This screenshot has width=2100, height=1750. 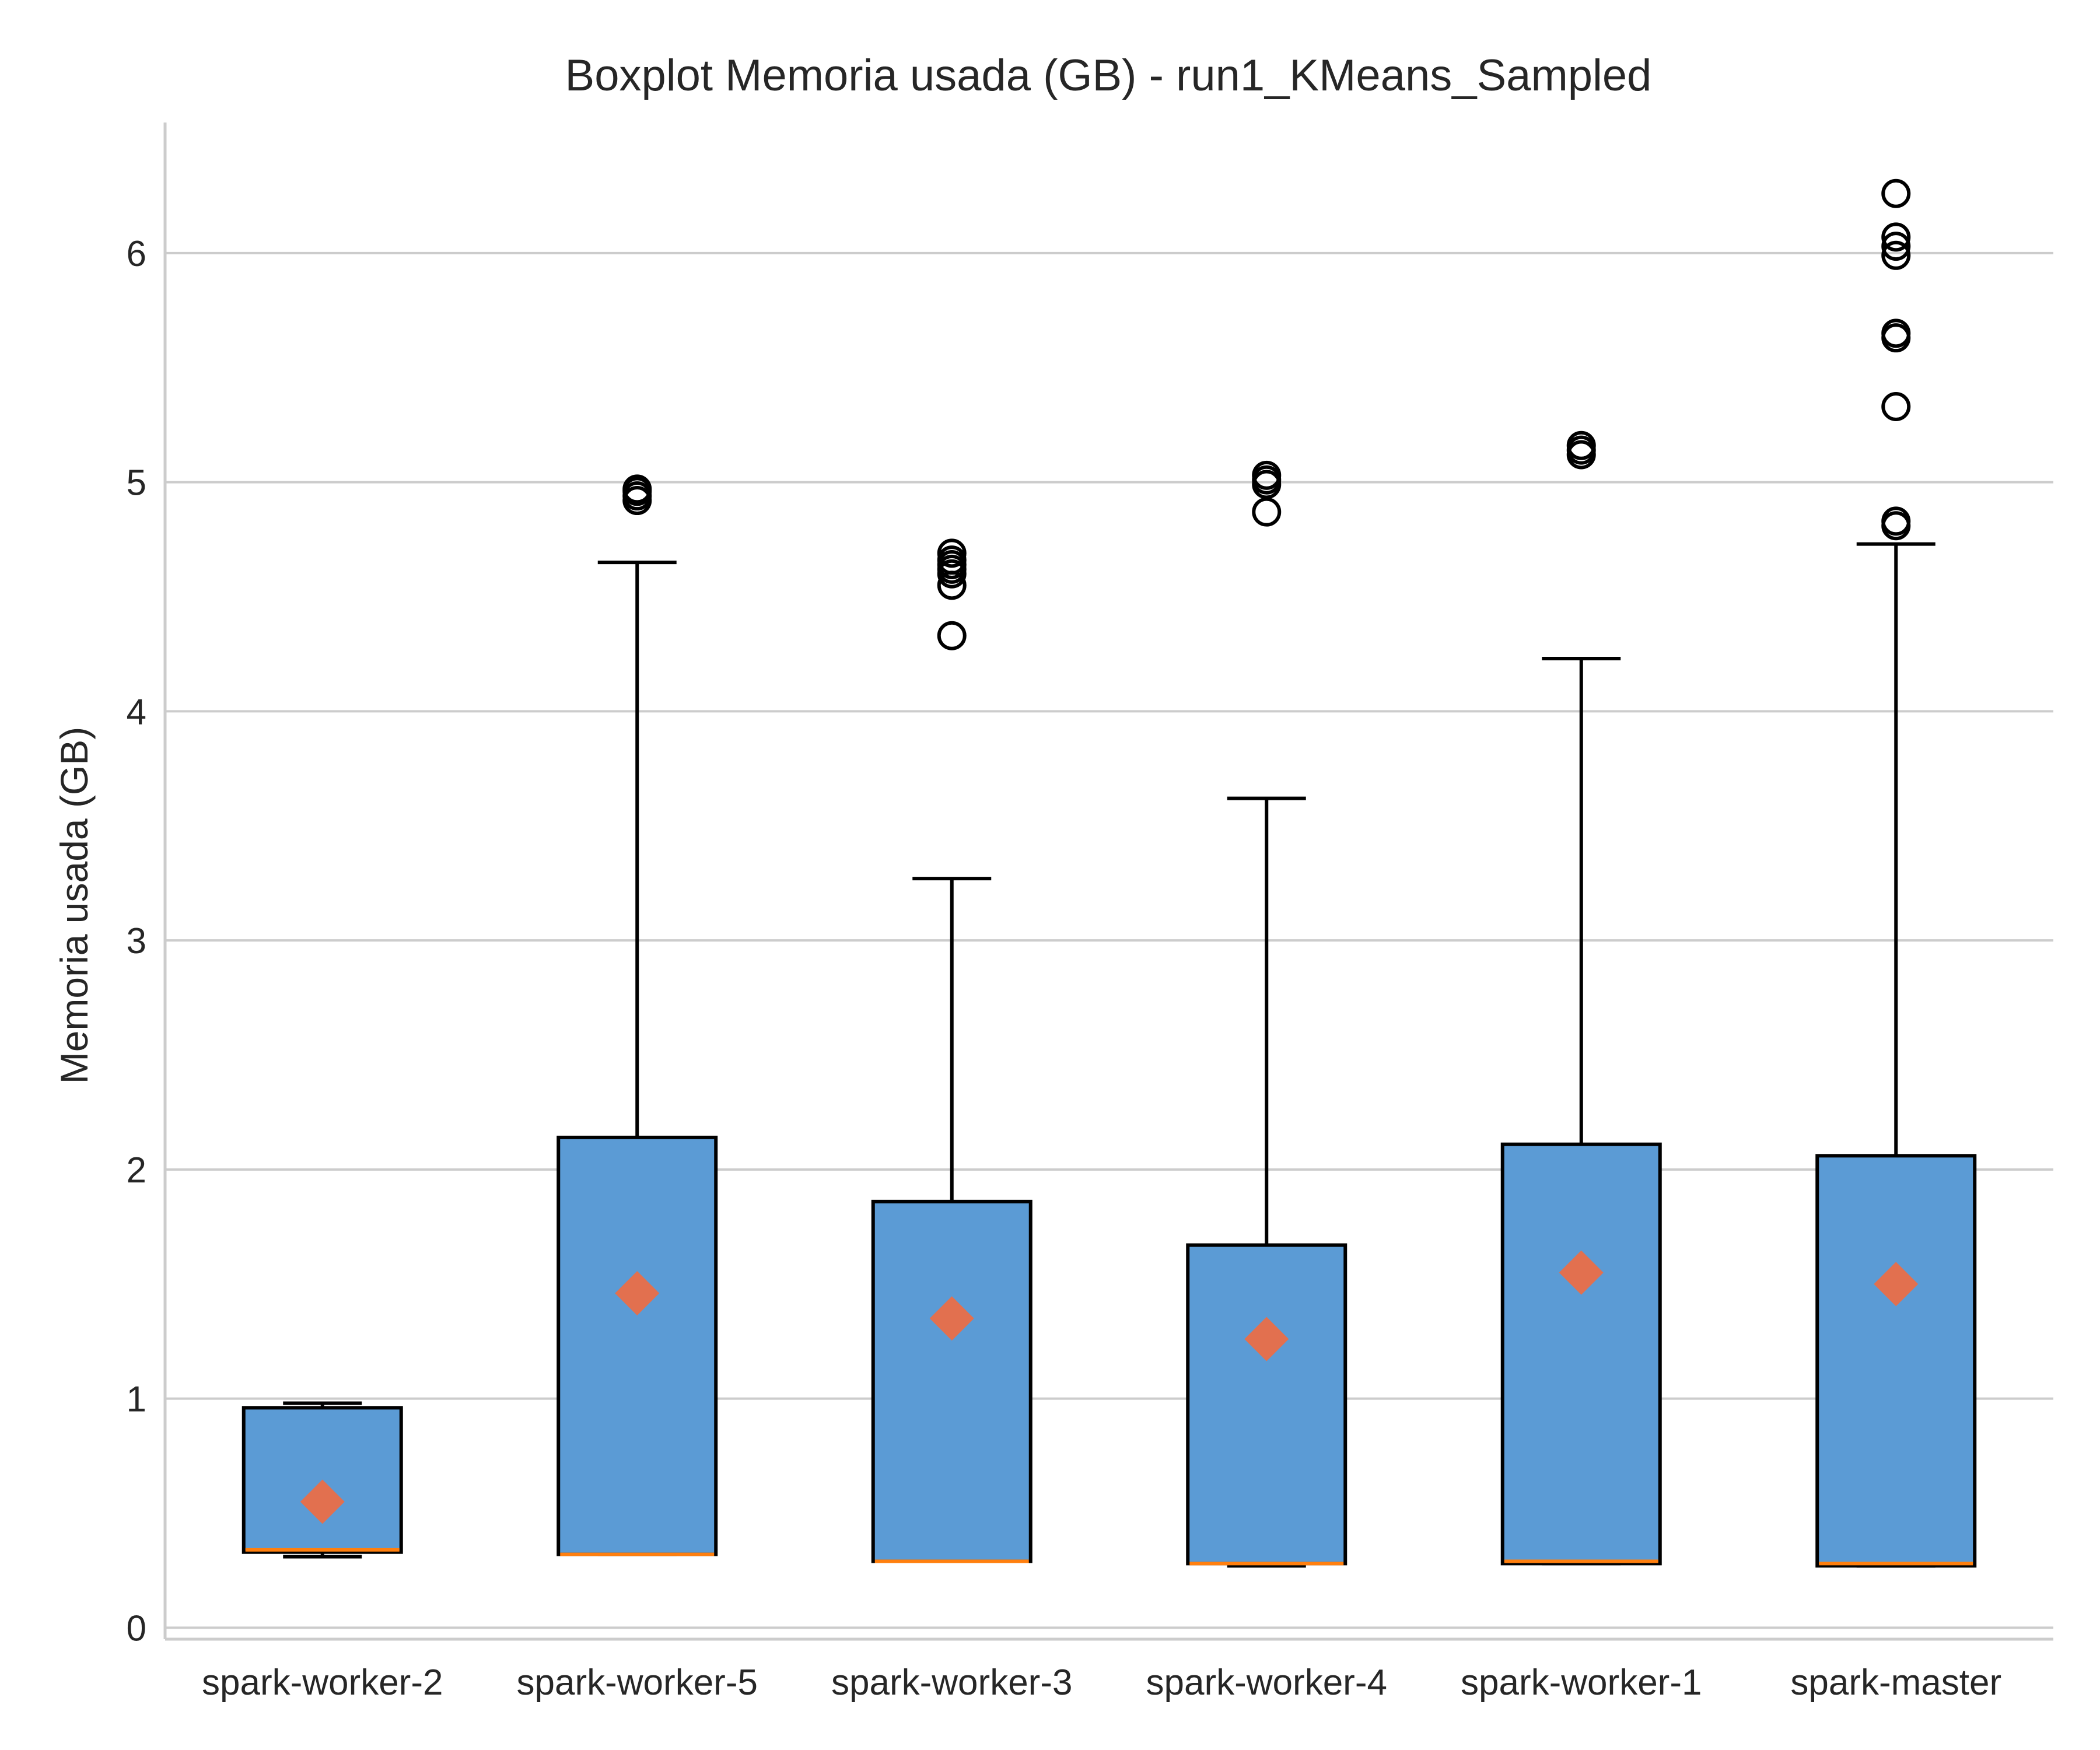 What do you see at coordinates (136, 1170) in the screenshot?
I see `y-tick-label: 2` at bounding box center [136, 1170].